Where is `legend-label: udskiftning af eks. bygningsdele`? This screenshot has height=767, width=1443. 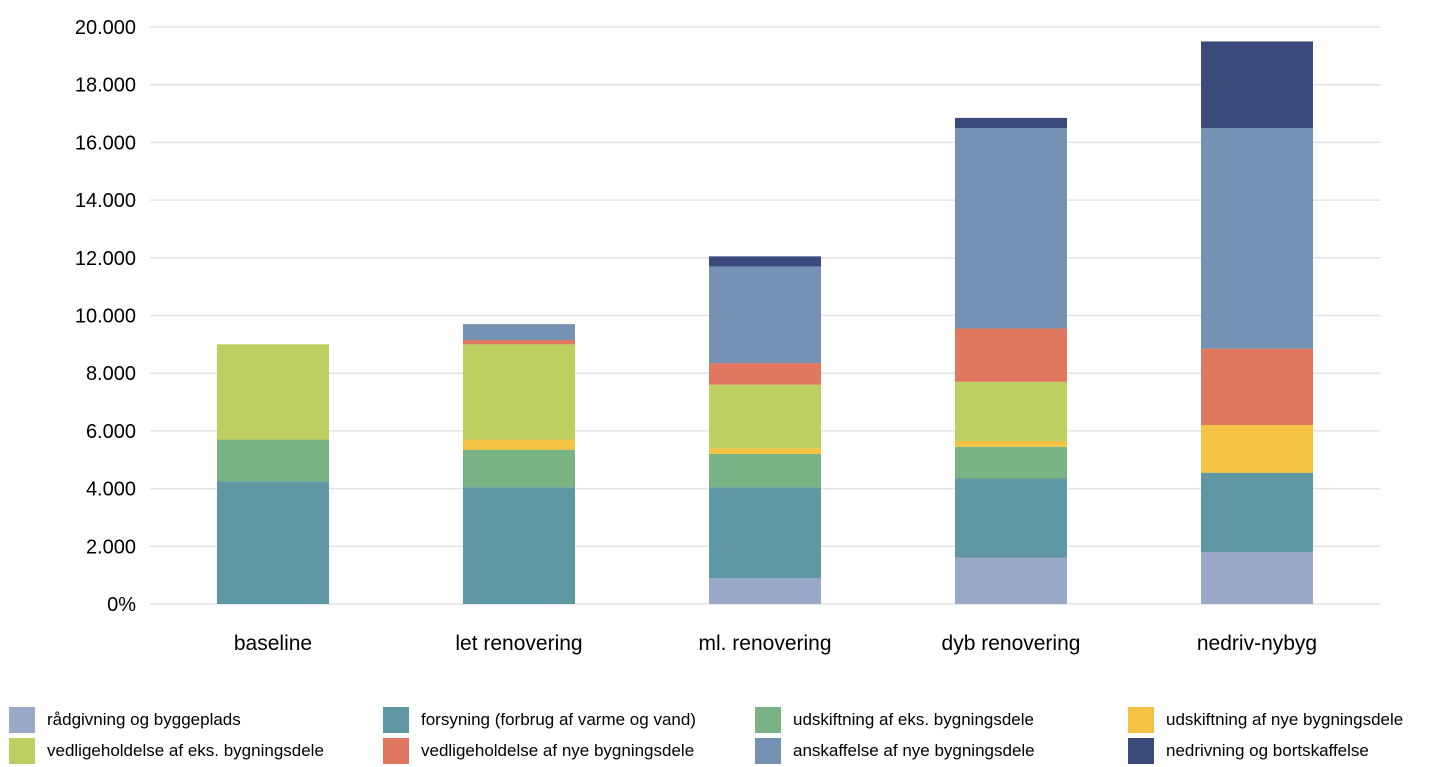
legend-label: udskiftning af eks. bygningsdele is located at coordinates (913, 719).